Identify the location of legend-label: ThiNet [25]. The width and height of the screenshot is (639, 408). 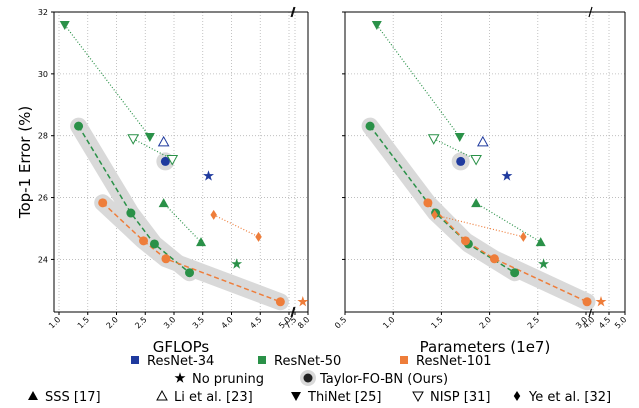
(344, 397).